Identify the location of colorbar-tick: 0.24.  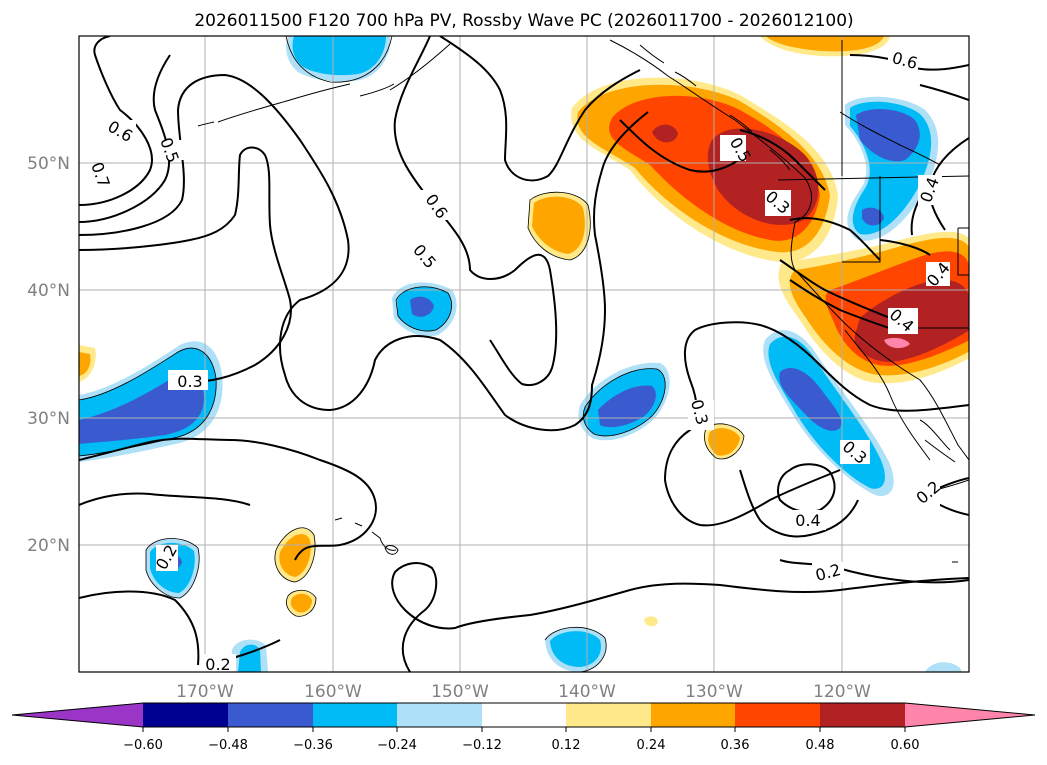
(651, 745).